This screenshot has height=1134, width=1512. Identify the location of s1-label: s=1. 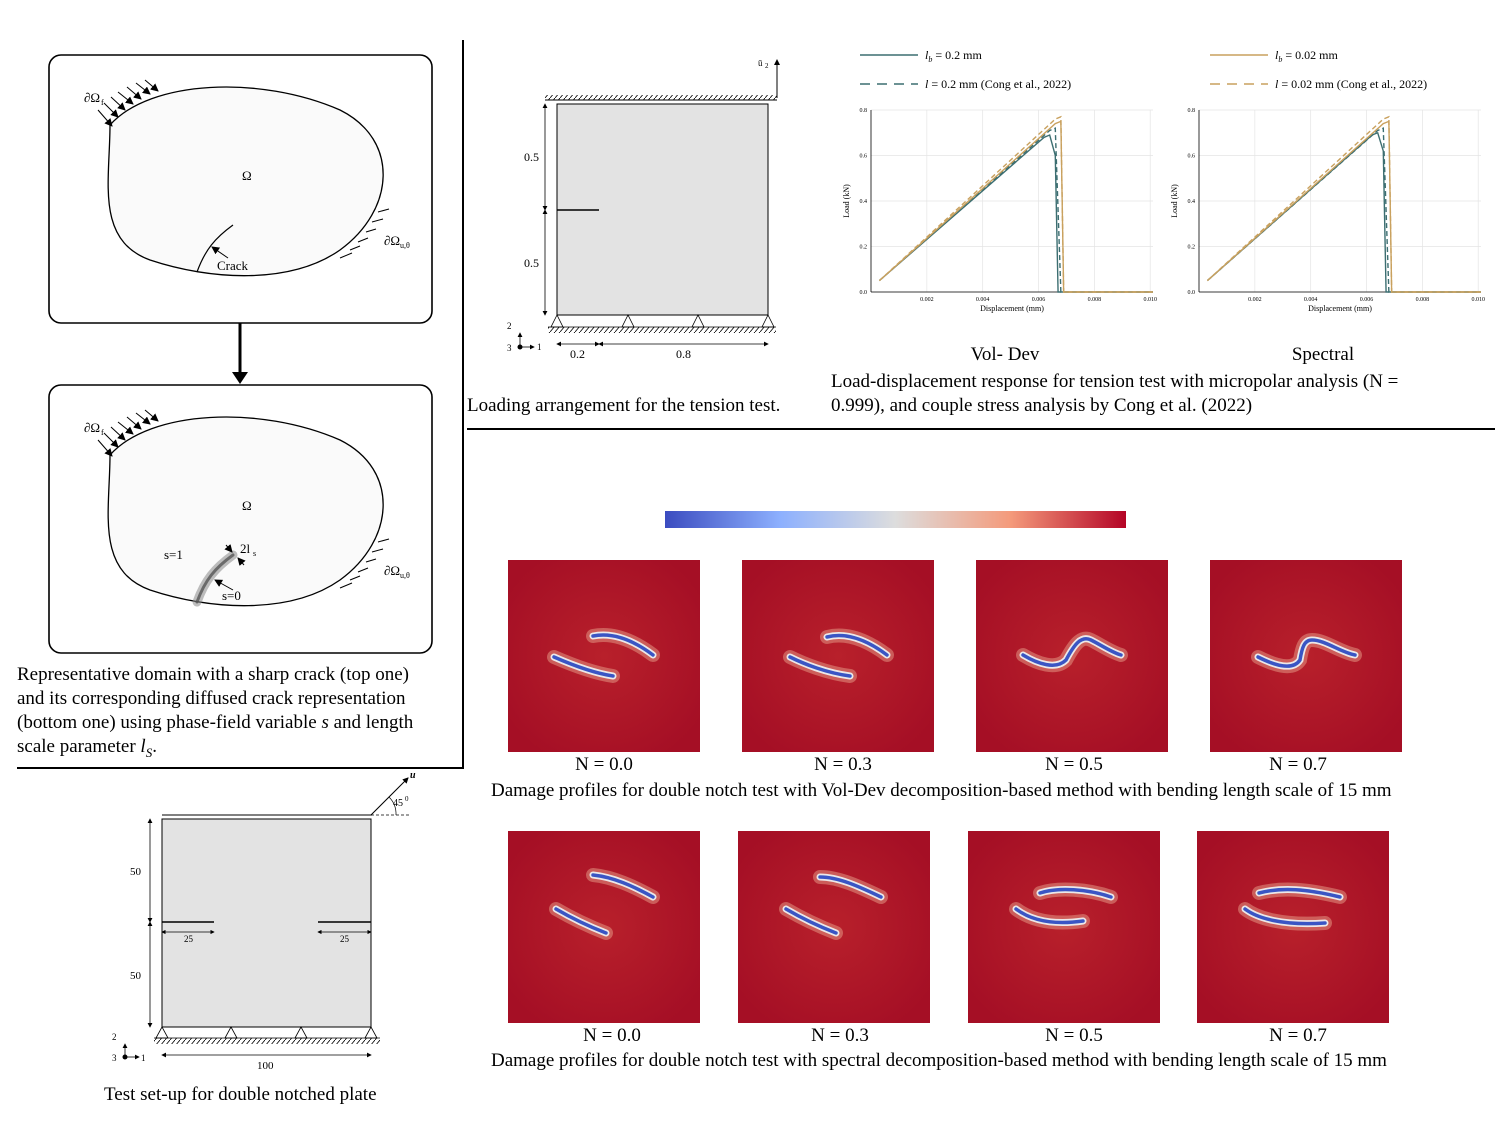
(173, 554).